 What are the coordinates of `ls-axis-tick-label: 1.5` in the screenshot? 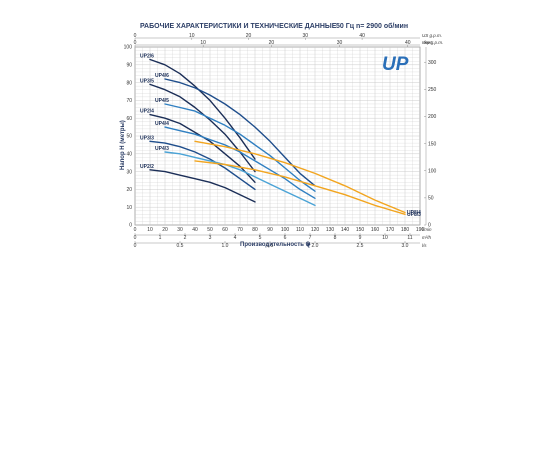 It's located at (270, 246).